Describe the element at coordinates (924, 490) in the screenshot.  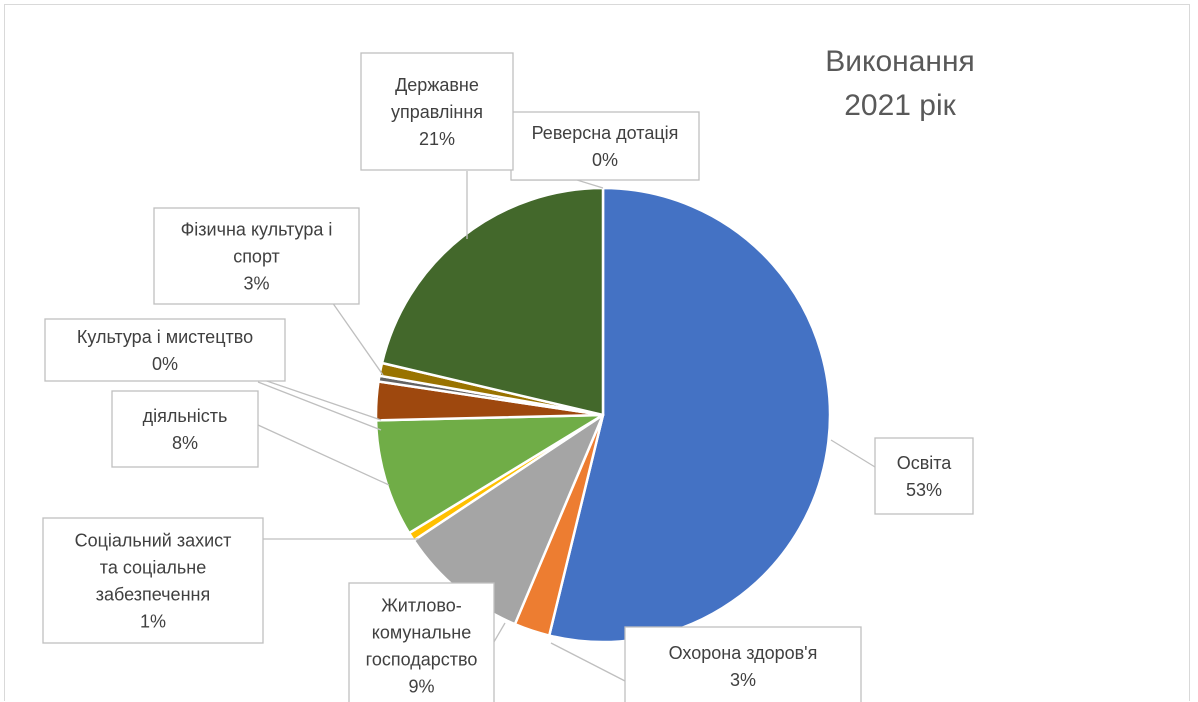
I see `data-label-0-line-1: 53%` at that location.